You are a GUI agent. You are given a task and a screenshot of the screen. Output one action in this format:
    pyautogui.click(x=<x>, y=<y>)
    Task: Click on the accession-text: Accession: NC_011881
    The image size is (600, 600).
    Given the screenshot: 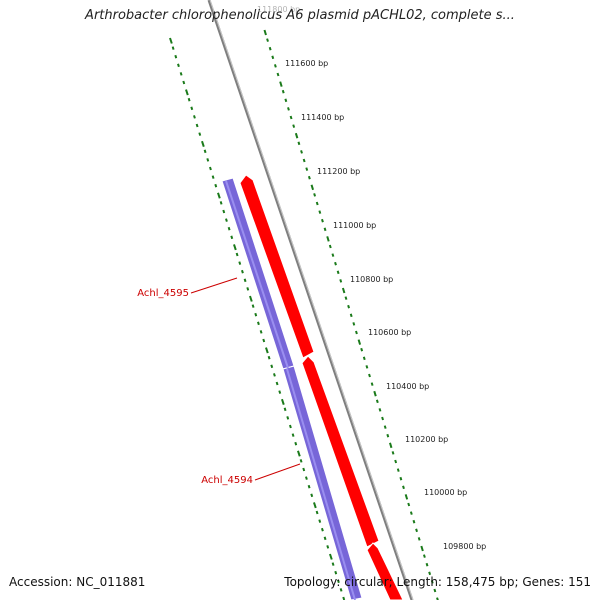 What is the action you would take?
    pyautogui.click(x=77, y=582)
    